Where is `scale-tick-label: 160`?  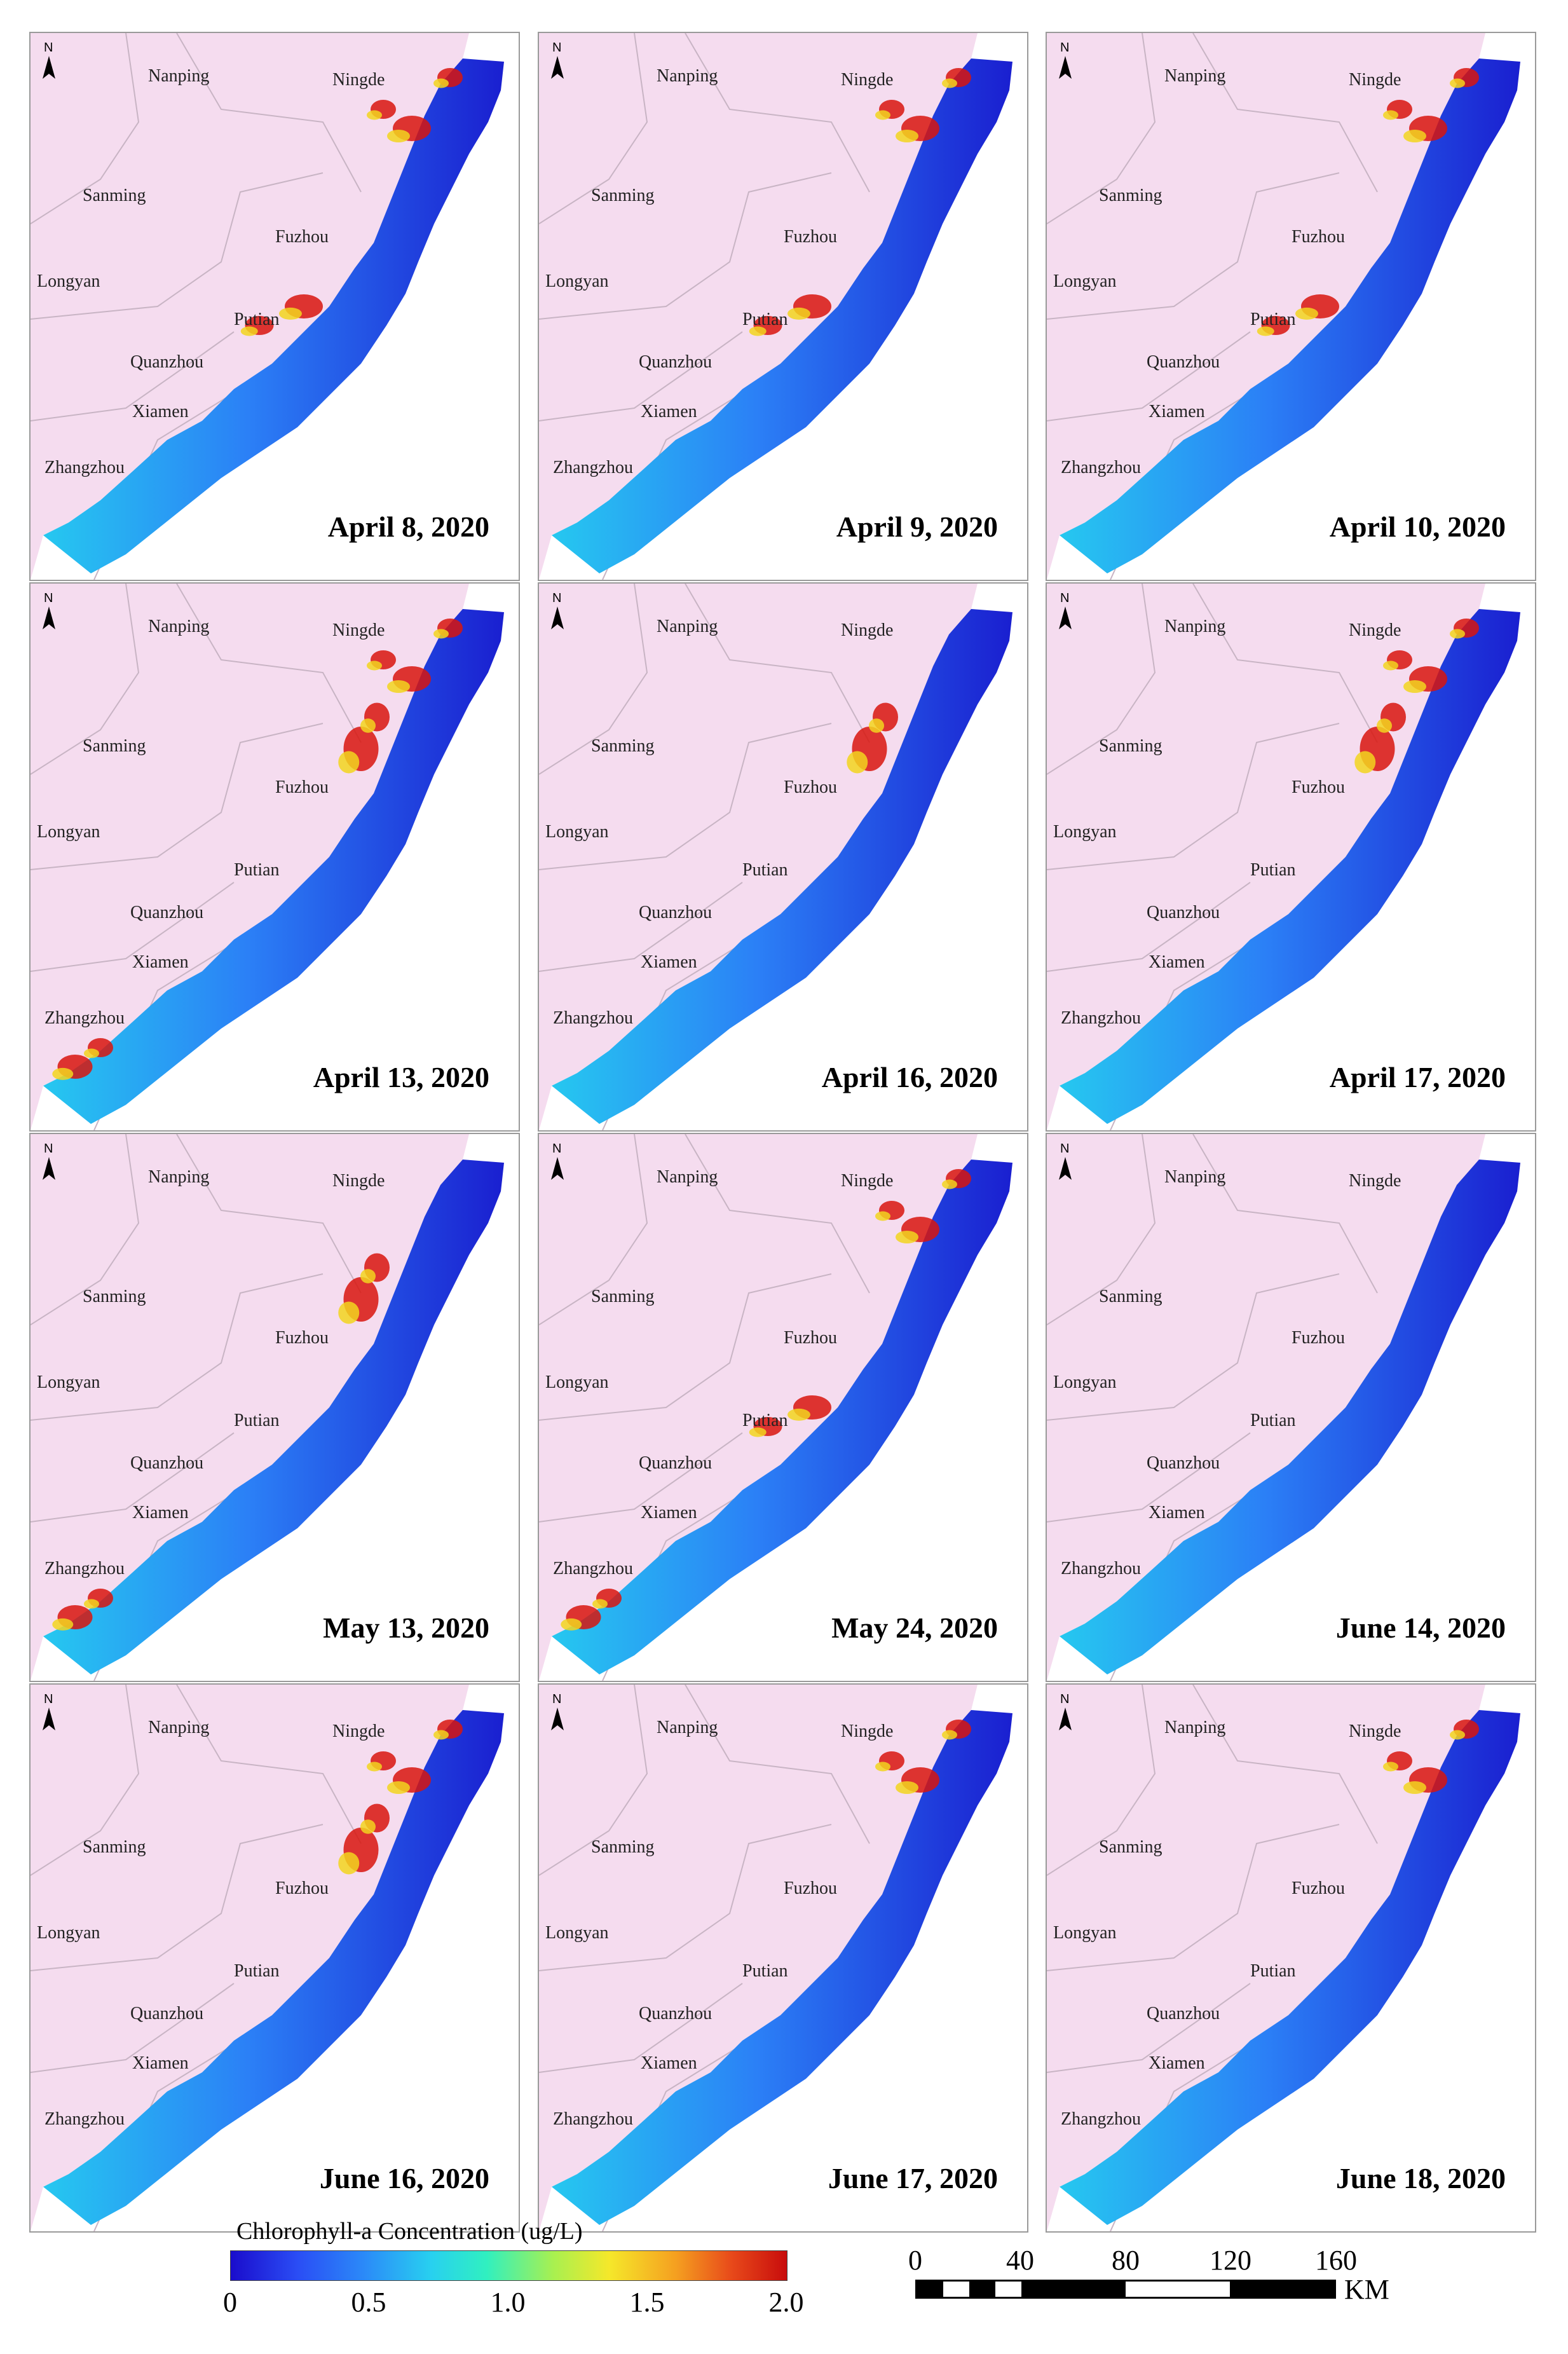
scale-tick-label: 160 is located at coordinates (1336, 2260).